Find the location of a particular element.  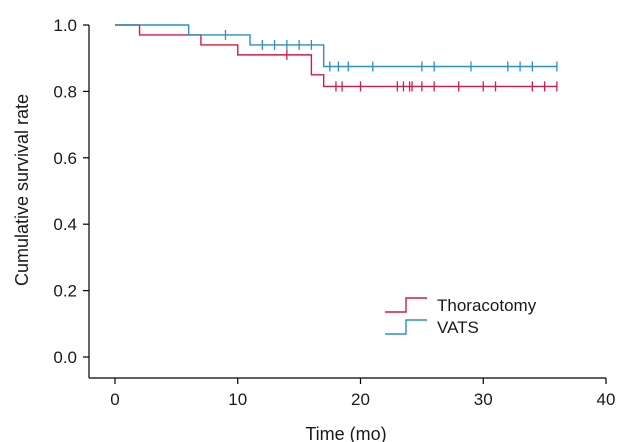

x-tick-label: 10 is located at coordinates (237, 399).